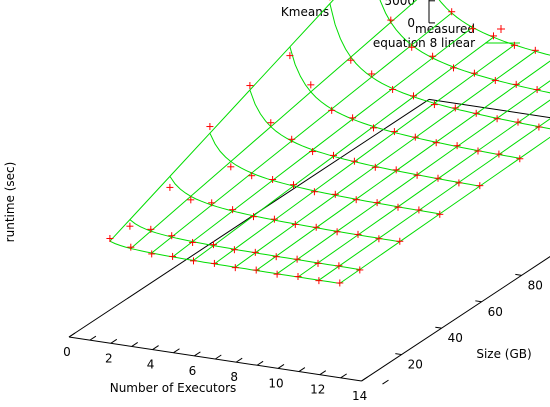 This screenshot has height=407, width=550. I want to click on chart-title: Kmeans, so click(305, 12).